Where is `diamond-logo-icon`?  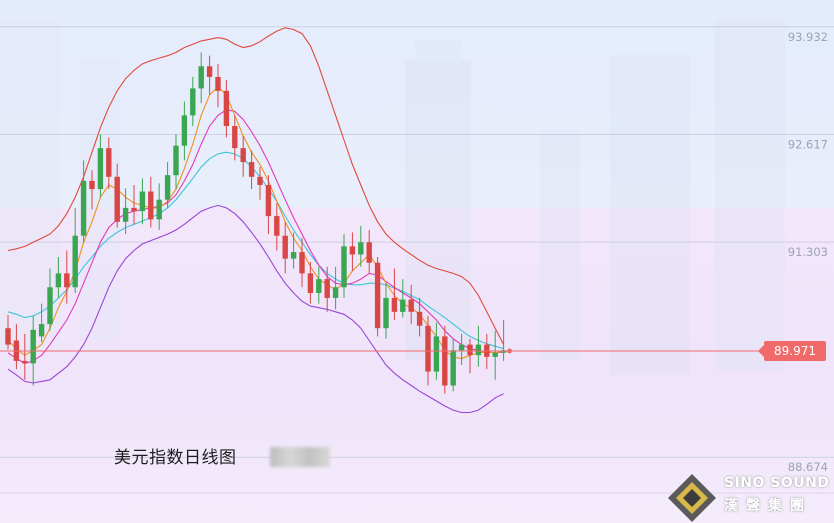 diamond-logo-icon is located at coordinates (692, 498).